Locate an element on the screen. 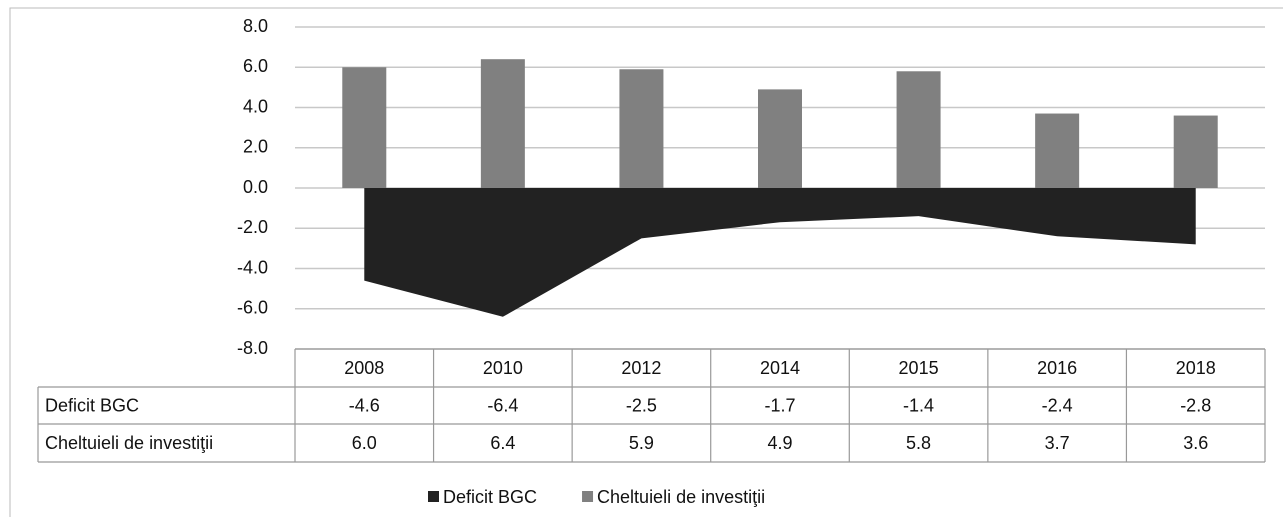  y-tick-label: 8.0 is located at coordinates (255, 26).